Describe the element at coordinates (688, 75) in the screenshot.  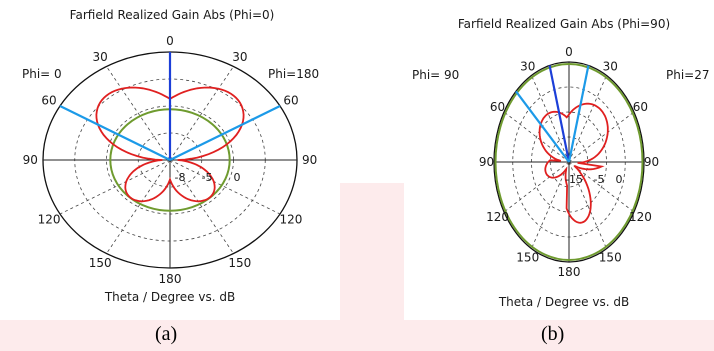
I see `phi-right-label: Phi=27` at that location.